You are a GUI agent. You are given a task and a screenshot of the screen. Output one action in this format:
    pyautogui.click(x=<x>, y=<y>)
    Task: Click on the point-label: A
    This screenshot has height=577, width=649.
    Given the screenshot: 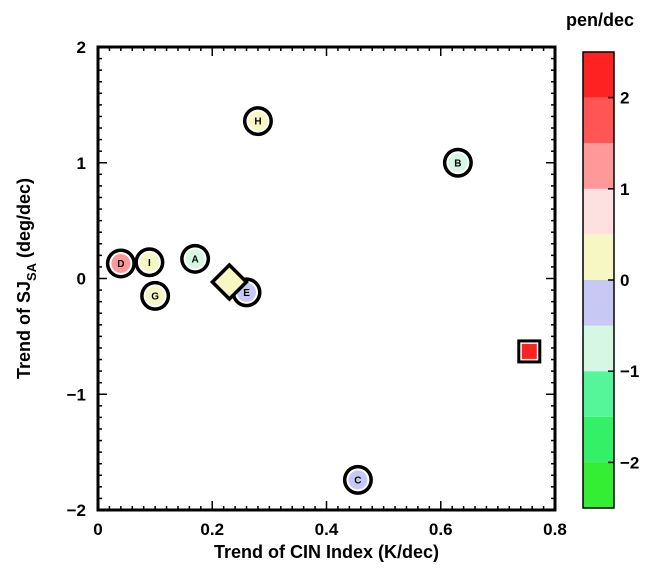 What is the action you would take?
    pyautogui.click(x=194, y=259)
    